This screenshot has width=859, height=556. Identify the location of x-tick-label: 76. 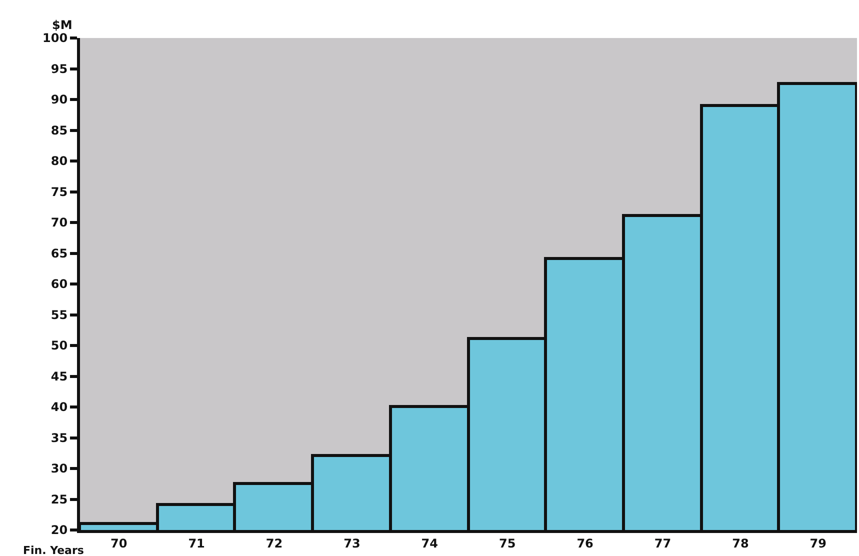
(585, 543).